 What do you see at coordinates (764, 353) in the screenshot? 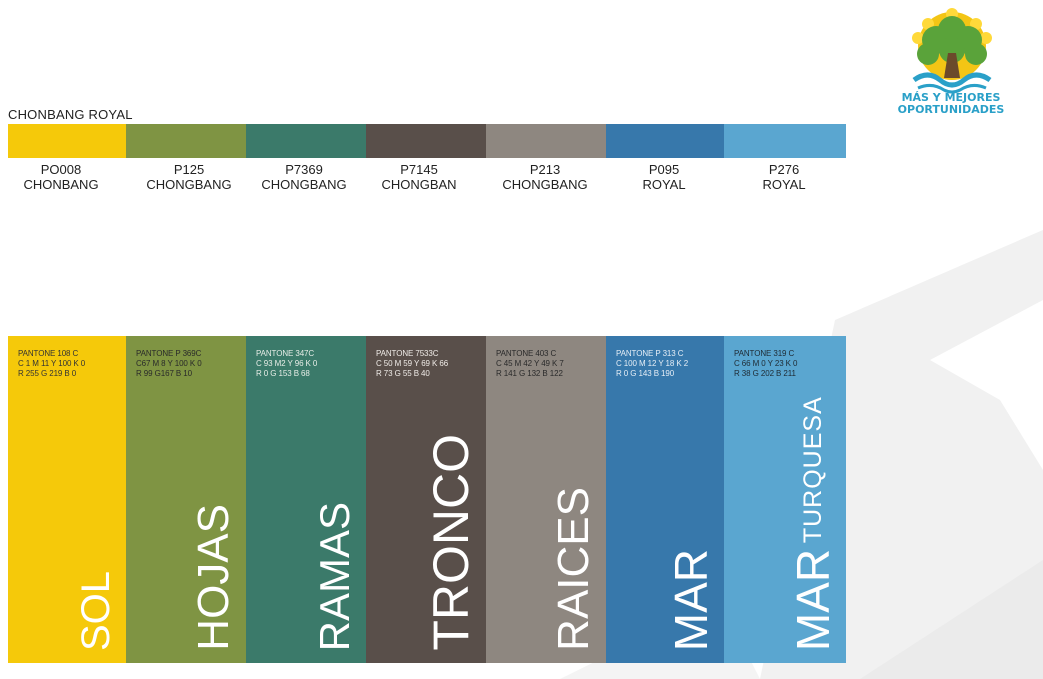
I see `spec-line: PANTONE 319 C` at bounding box center [764, 353].